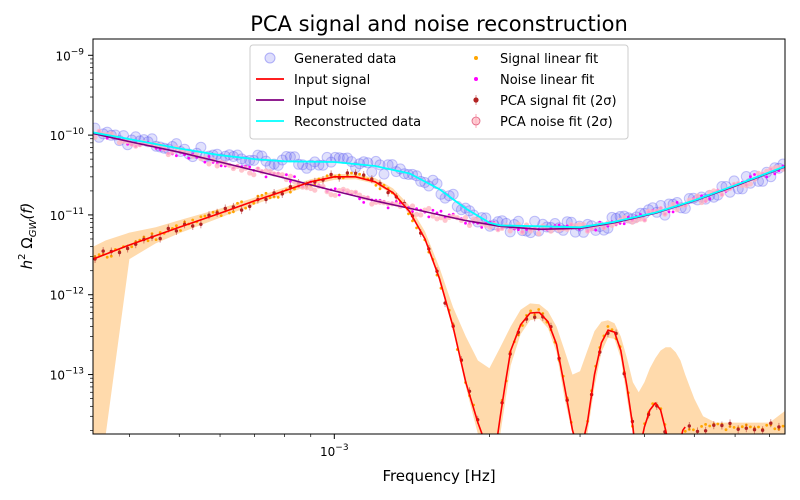 Image resolution: width=800 pixels, height=500 pixels. What do you see at coordinates (338, 122) in the screenshot?
I see `legend-item-reconstructed: Reconstructed data` at bounding box center [338, 122].